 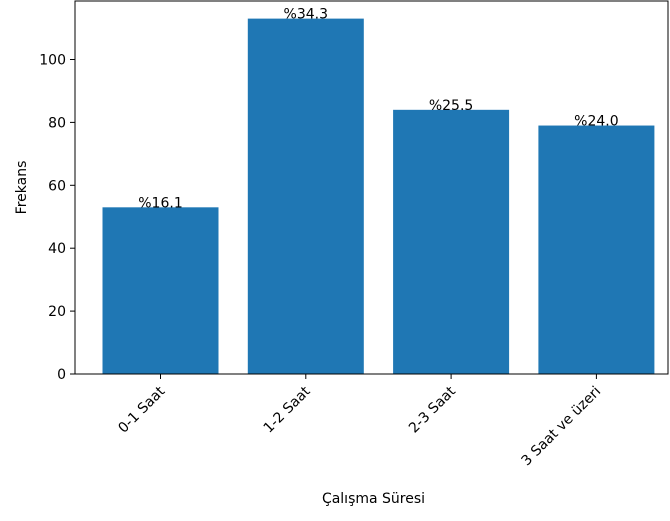 I want to click on x-axis-title: Çalışma Süresi, so click(x=373, y=499).